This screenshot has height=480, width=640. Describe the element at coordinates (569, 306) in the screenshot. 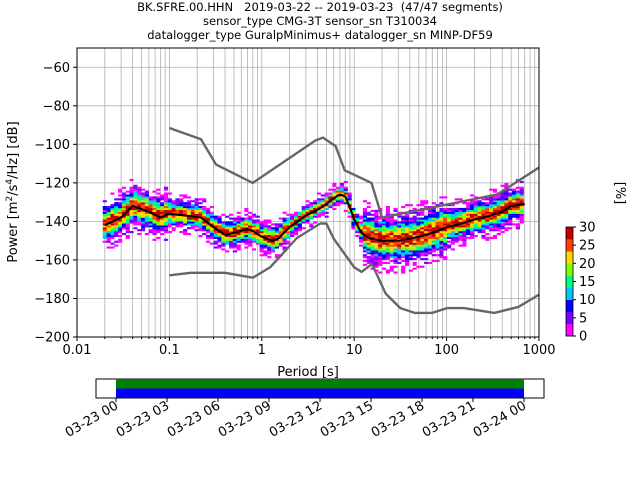

I see `colorbar-segment` at that location.